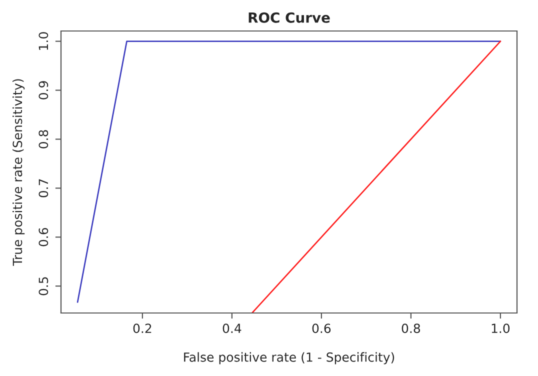  I want to click on y-tick-label: 0.7, so click(43, 188).